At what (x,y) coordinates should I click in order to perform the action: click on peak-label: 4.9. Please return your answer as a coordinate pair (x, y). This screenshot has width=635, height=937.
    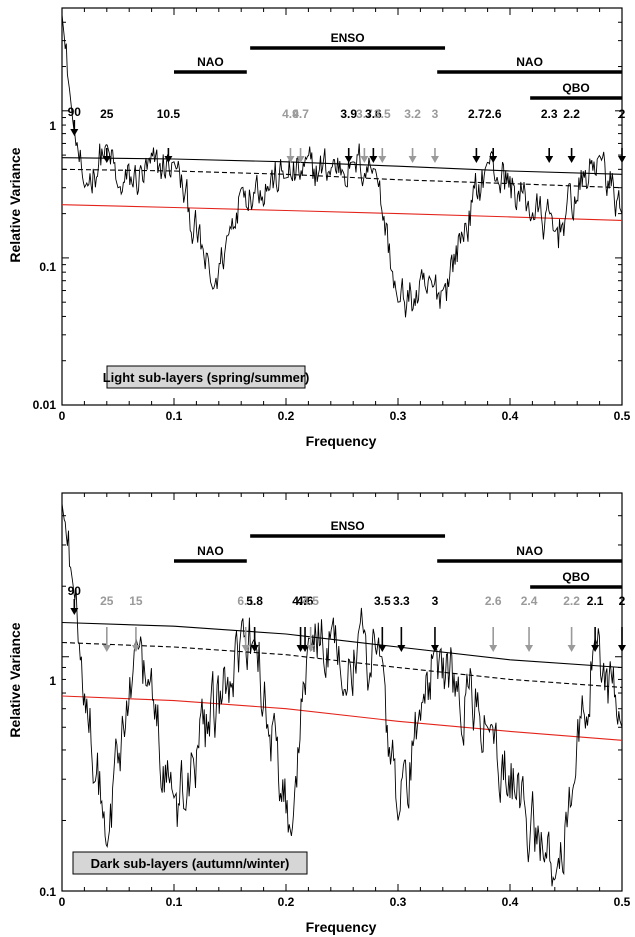
    Looking at the image, I should click on (290, 114).